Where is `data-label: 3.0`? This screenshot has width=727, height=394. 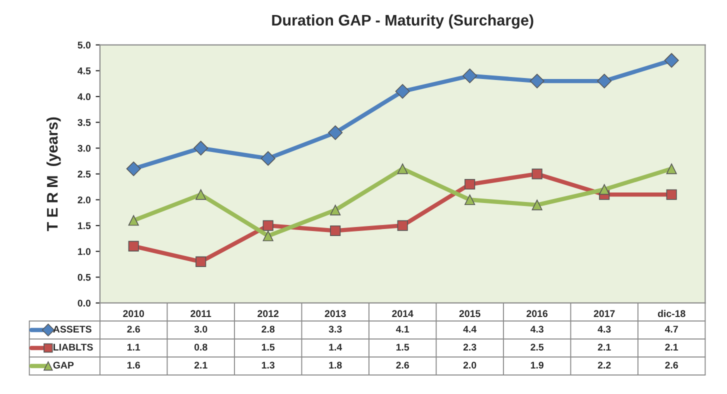 data-label: 3.0 is located at coordinates (201, 329).